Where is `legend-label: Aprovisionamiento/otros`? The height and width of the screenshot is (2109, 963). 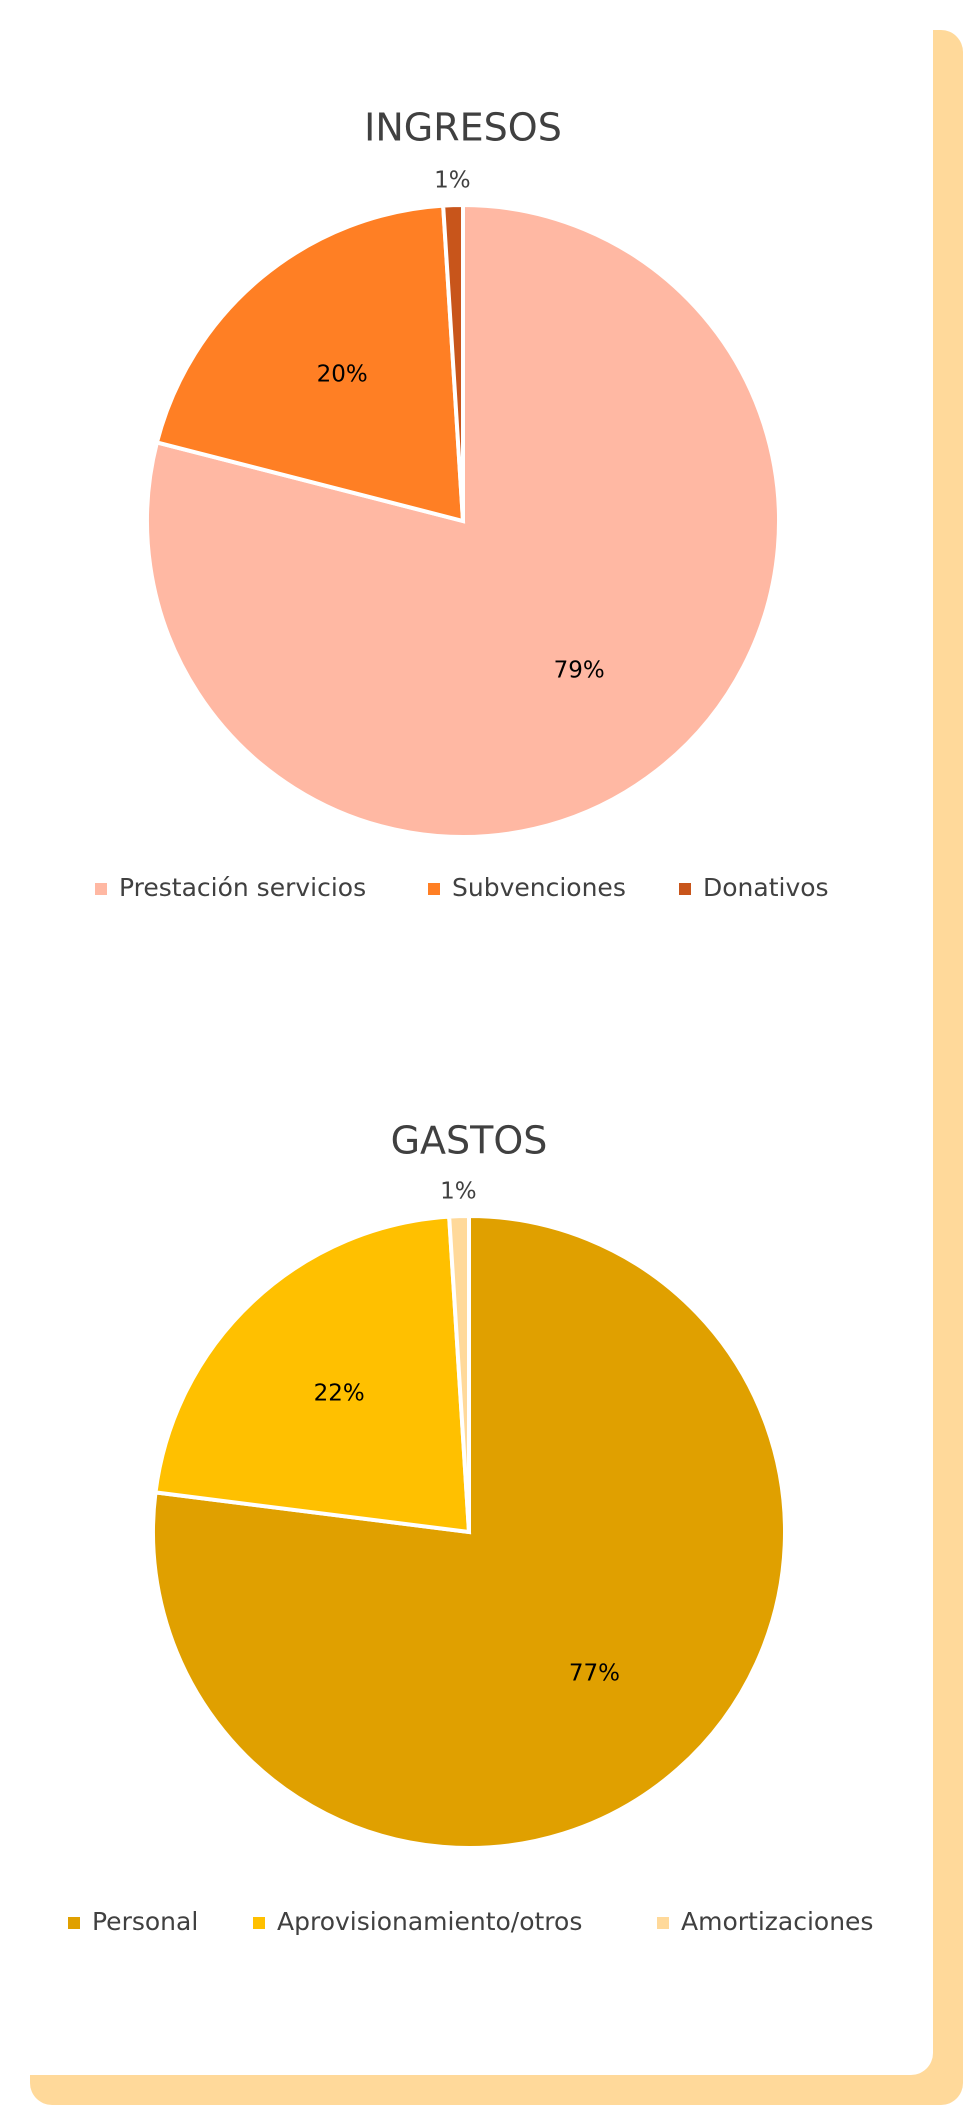 legend-label: Aprovisionamiento/otros is located at coordinates (429, 1921).